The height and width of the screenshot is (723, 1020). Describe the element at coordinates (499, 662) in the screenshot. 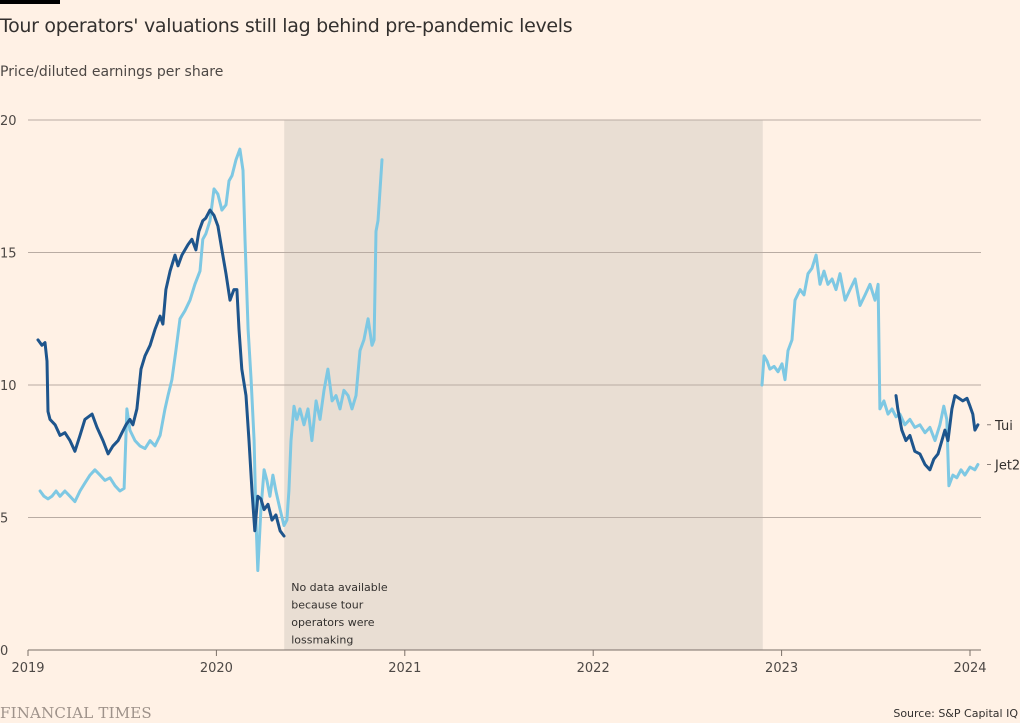

I see `x-axis: 2019 2020 2021 2022 2023 2024` at that location.